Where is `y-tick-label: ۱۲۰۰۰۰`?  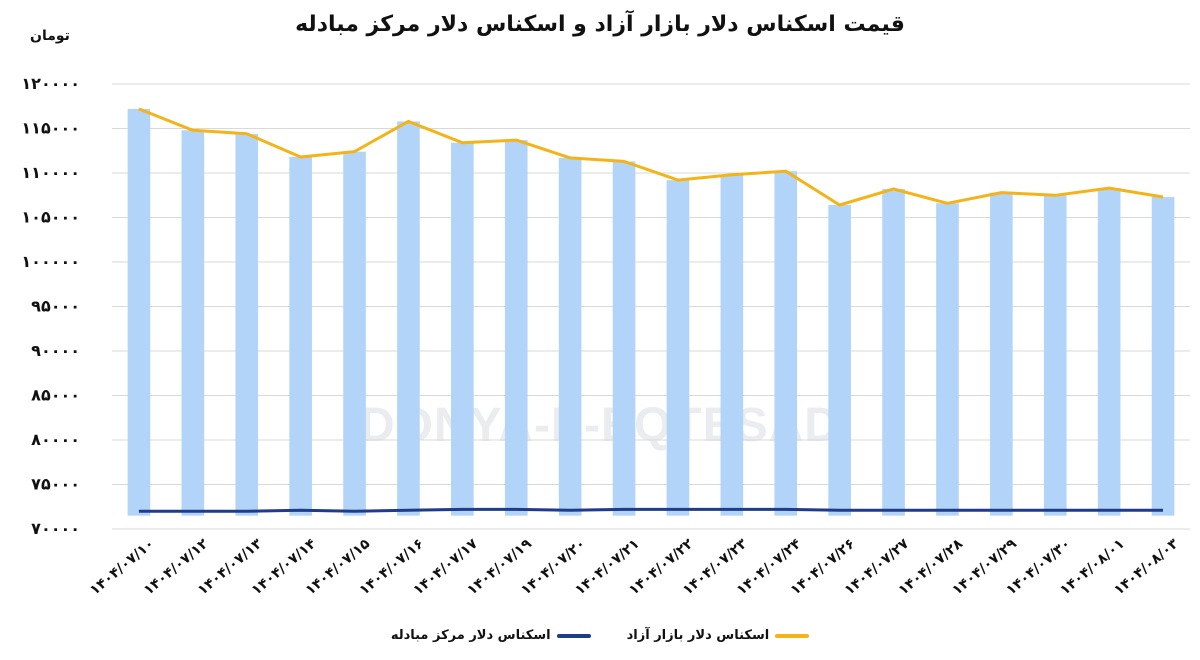
y-tick-label: ۱۲۰۰۰۰ is located at coordinates (50, 83).